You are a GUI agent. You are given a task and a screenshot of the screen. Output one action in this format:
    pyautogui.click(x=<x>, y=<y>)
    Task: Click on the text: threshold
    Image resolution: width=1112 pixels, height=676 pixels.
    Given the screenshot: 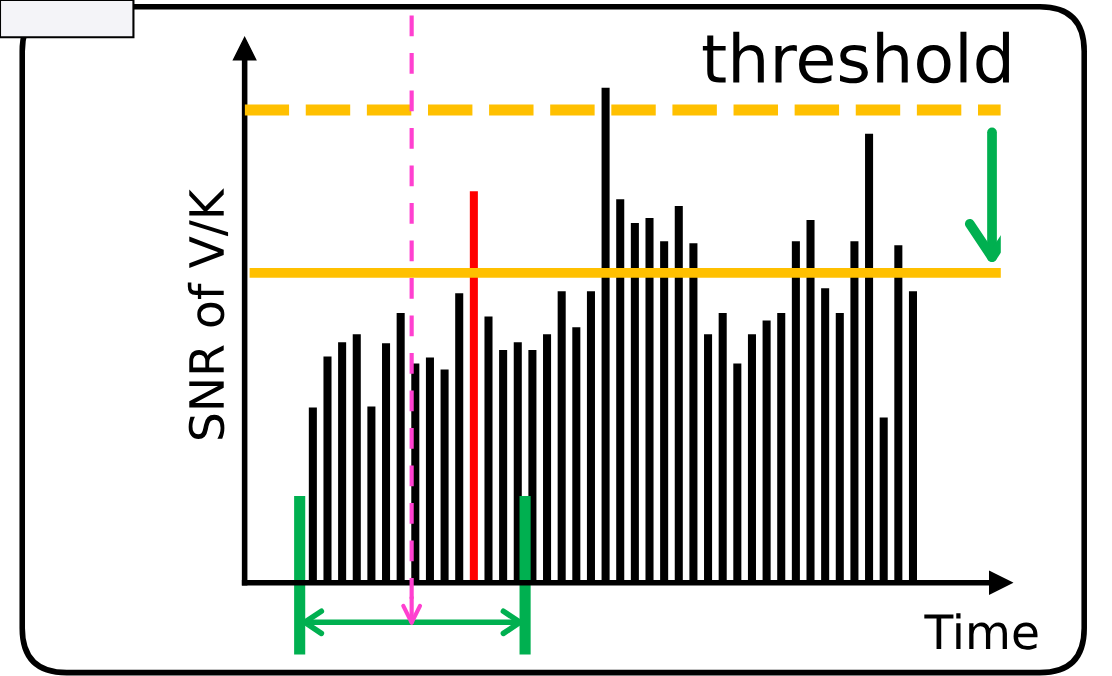 What is the action you would take?
    pyautogui.click(x=855, y=57)
    